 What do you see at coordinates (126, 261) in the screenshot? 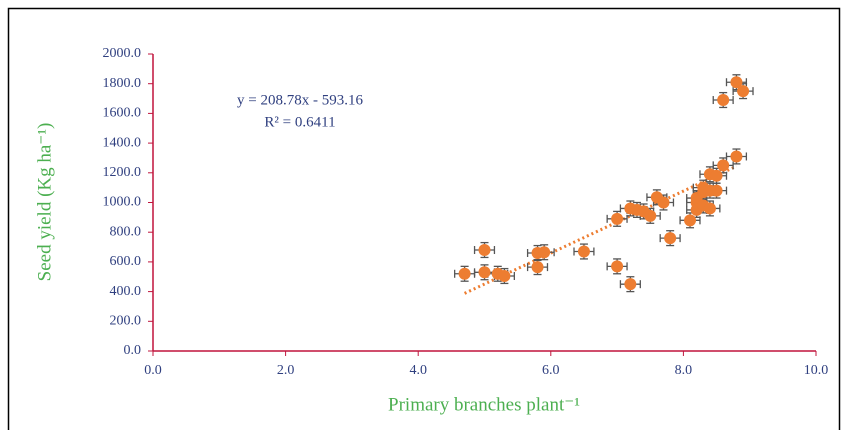
I see `y-tick-label: 600.0` at bounding box center [126, 261].